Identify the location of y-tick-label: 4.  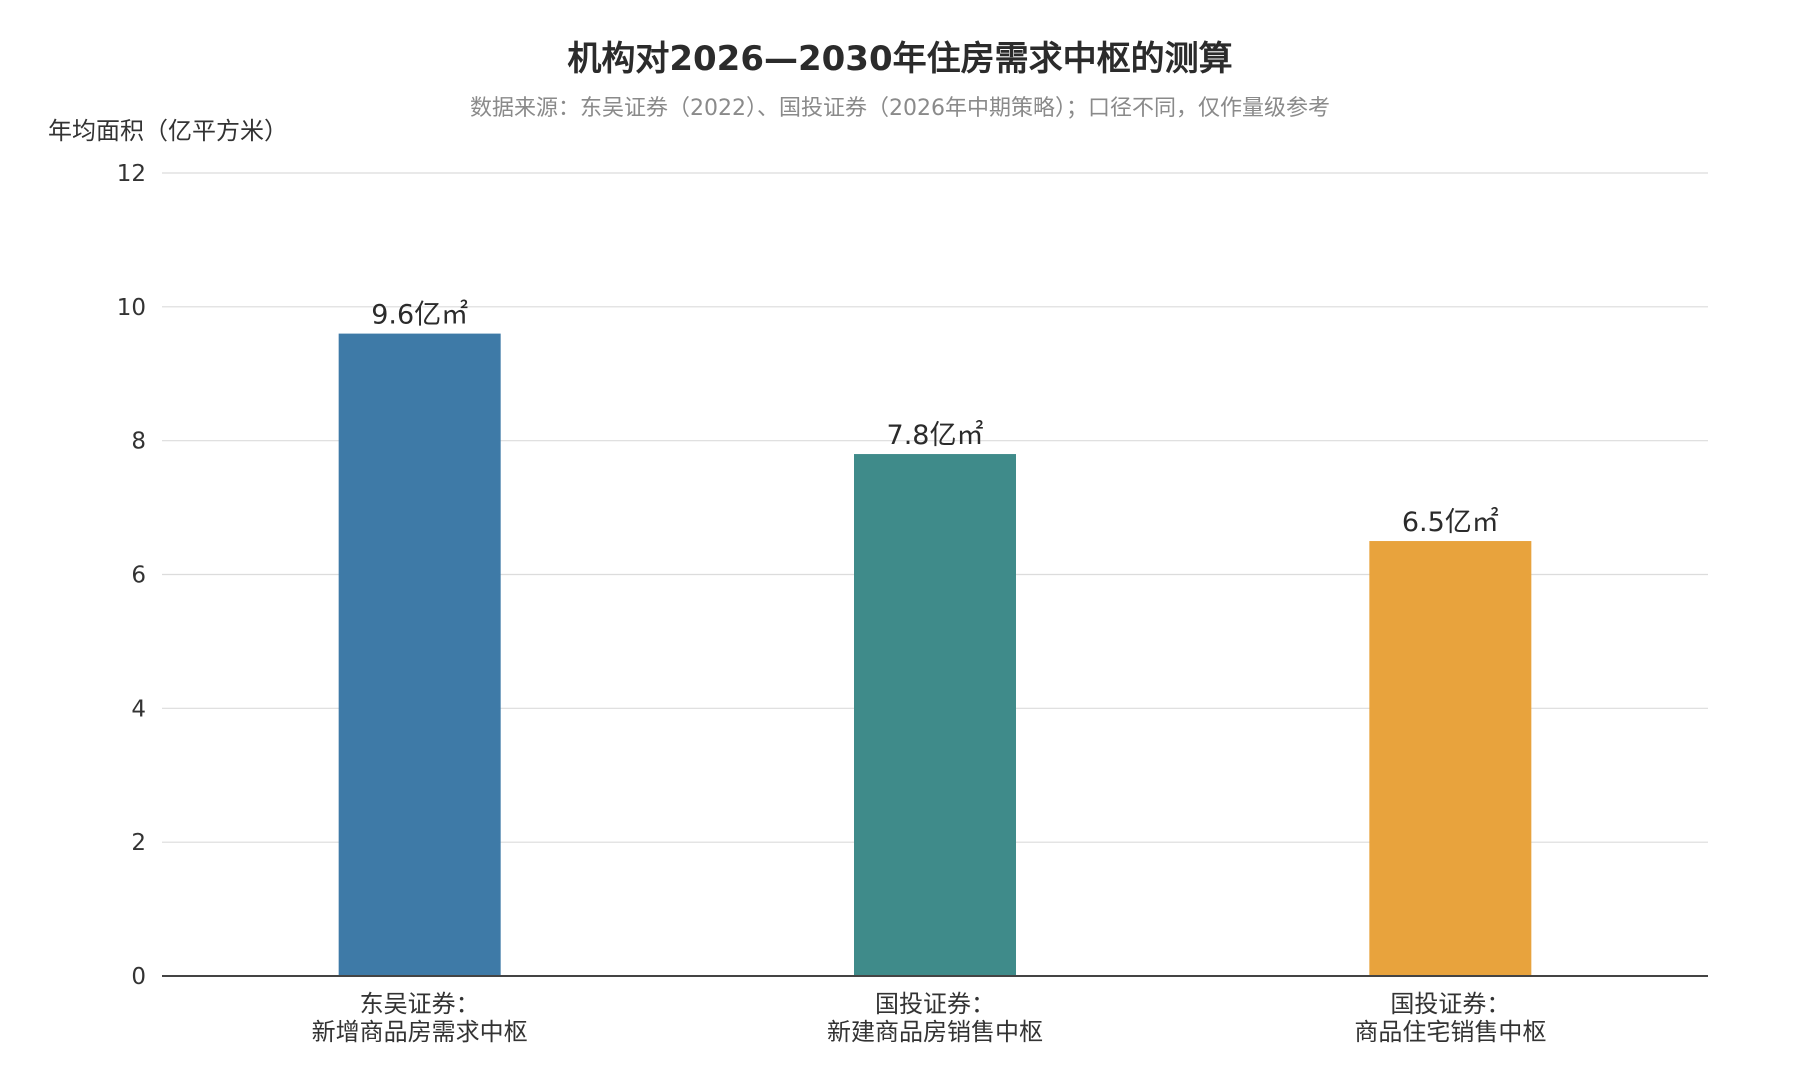
(138, 709).